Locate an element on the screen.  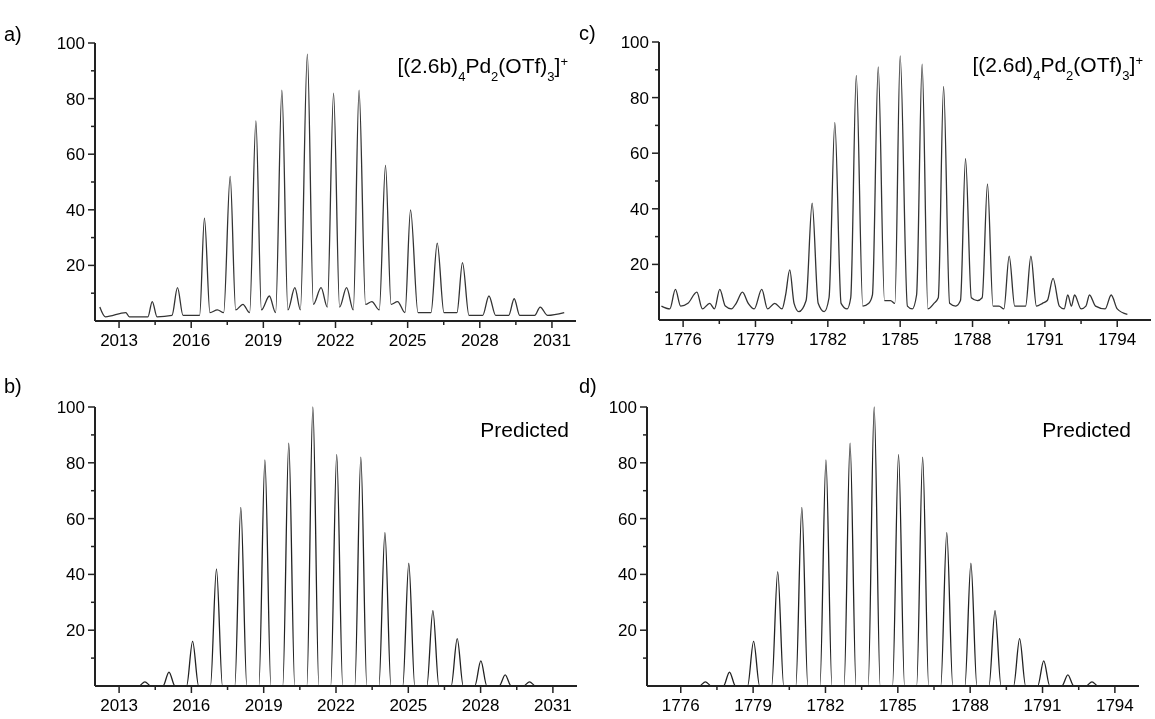
chart-title: b) is located at coordinates (13, 386).